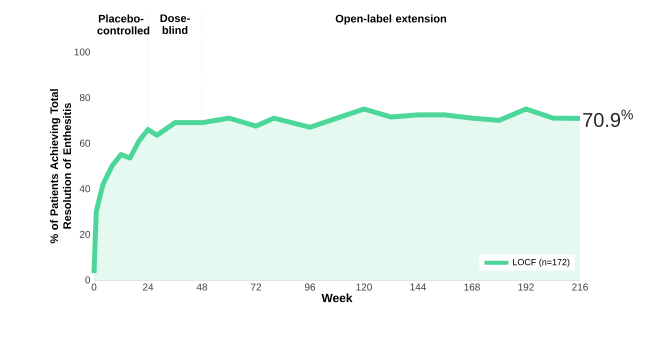 This screenshot has width=650, height=338. What do you see at coordinates (580, 287) in the screenshot?
I see `x-tick-label: 216` at bounding box center [580, 287].